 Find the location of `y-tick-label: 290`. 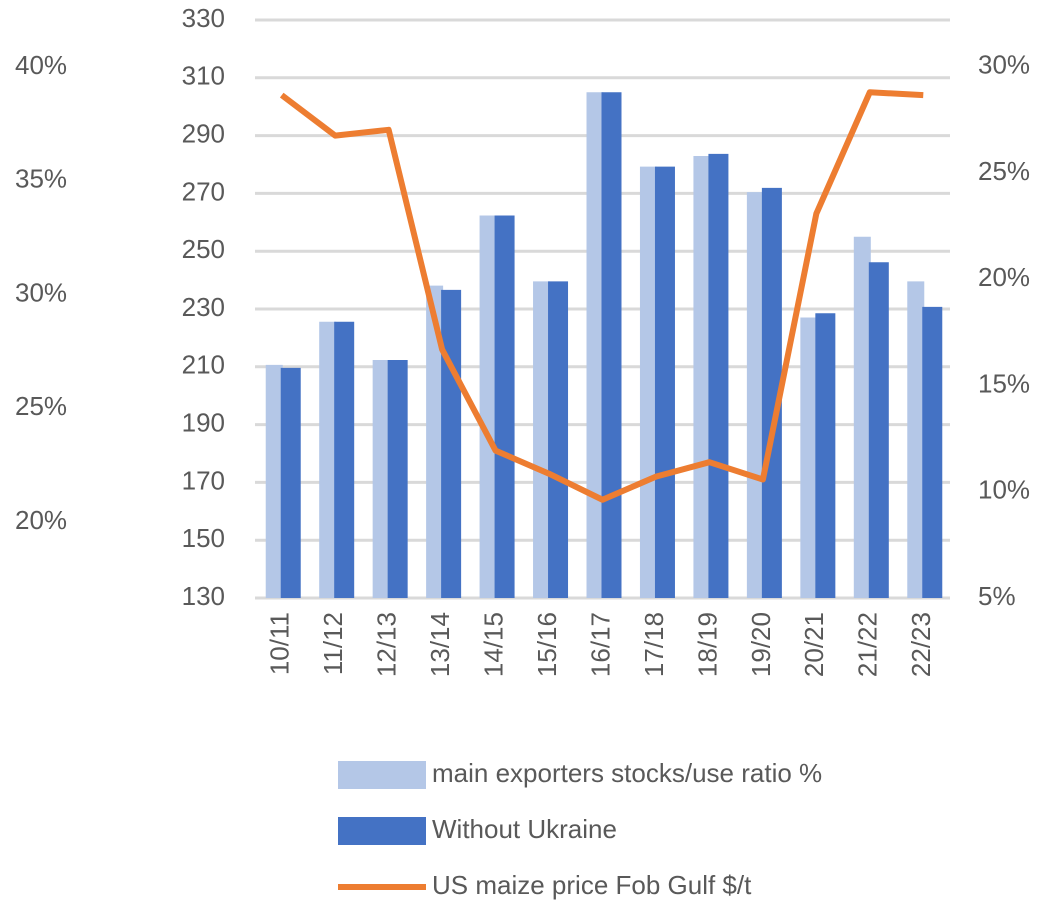

y-tick-label: 290 is located at coordinates (203, 133).